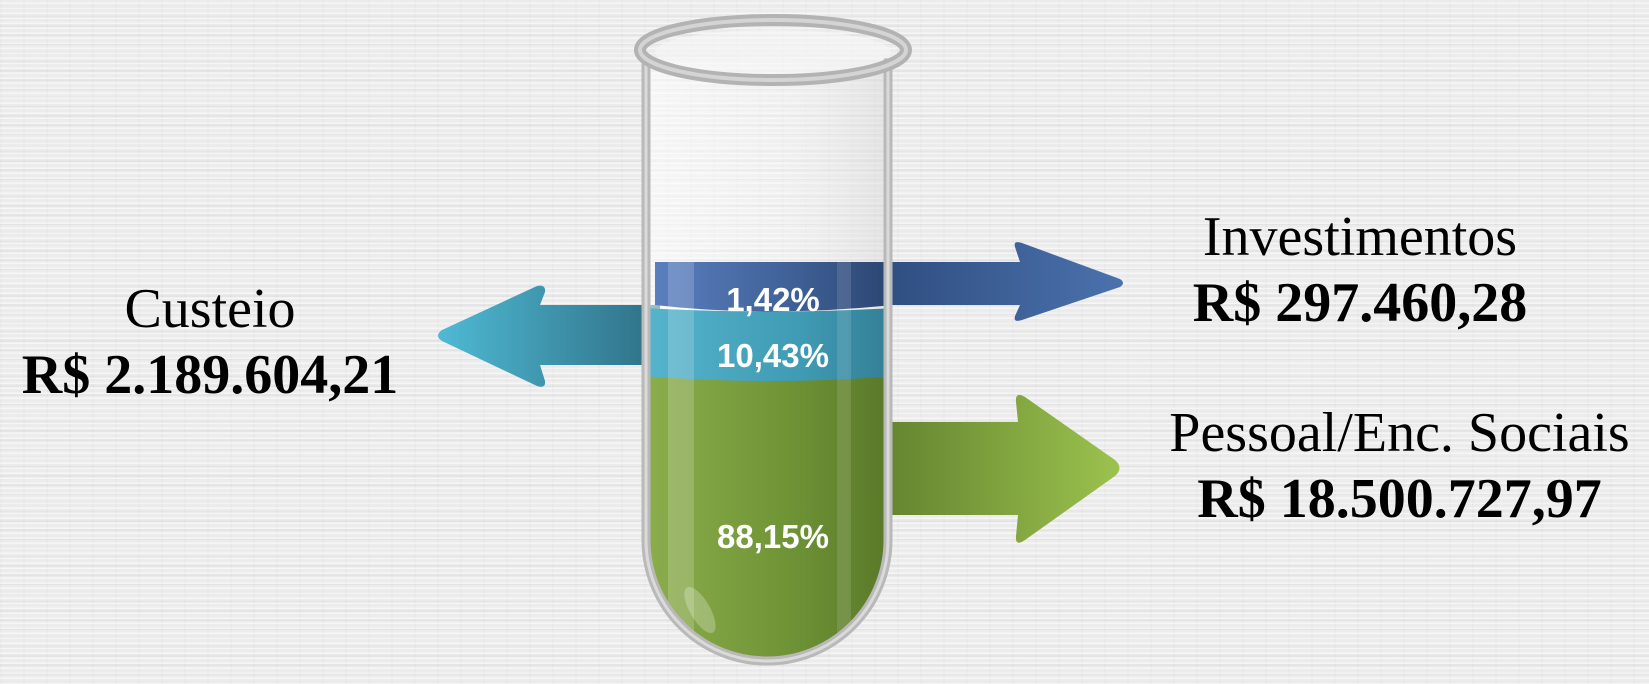 This screenshot has height=684, width=1649. What do you see at coordinates (990, 468) in the screenshot?
I see `pessoal-arrow` at bounding box center [990, 468].